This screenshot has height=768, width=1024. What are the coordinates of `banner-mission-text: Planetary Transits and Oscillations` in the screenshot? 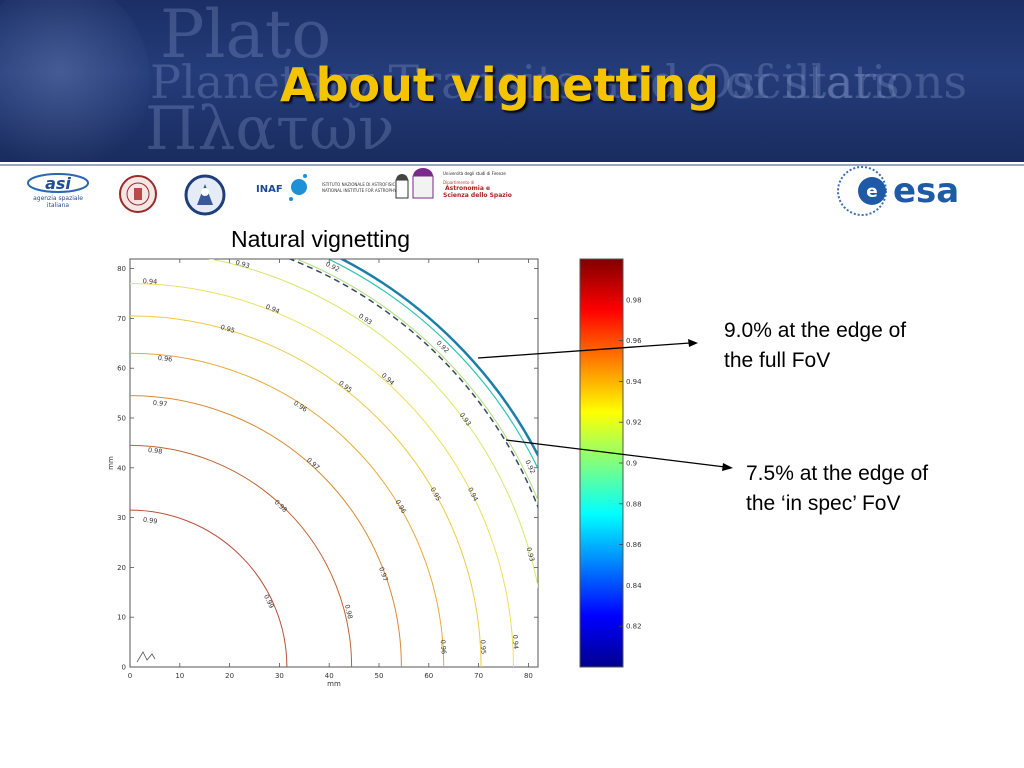 It's located at (559, 82).